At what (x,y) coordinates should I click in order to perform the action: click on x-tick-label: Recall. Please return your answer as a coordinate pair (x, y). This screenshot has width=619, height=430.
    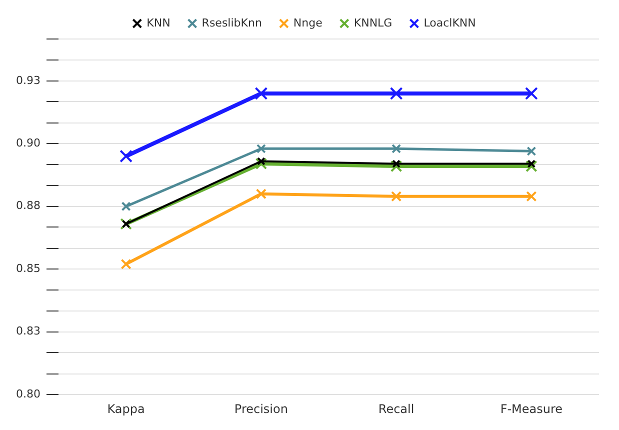
    Looking at the image, I should click on (396, 409).